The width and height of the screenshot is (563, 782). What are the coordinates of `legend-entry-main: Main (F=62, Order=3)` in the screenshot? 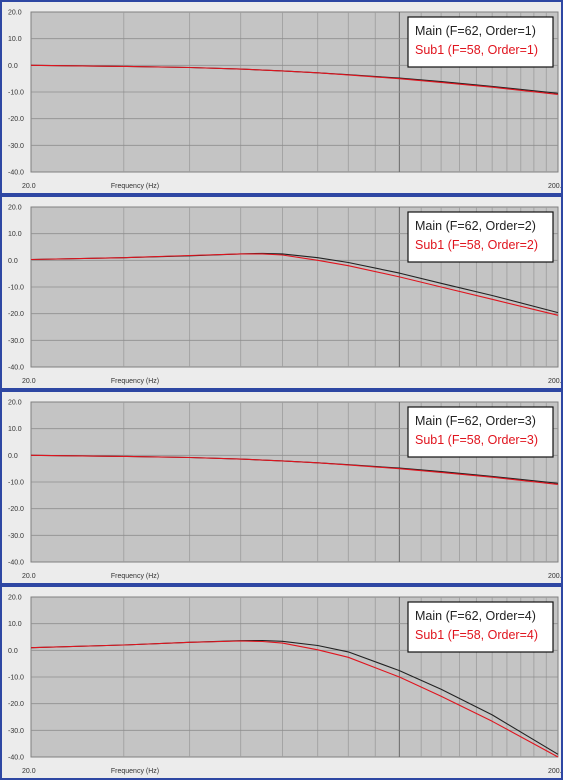 It's located at (475, 421).